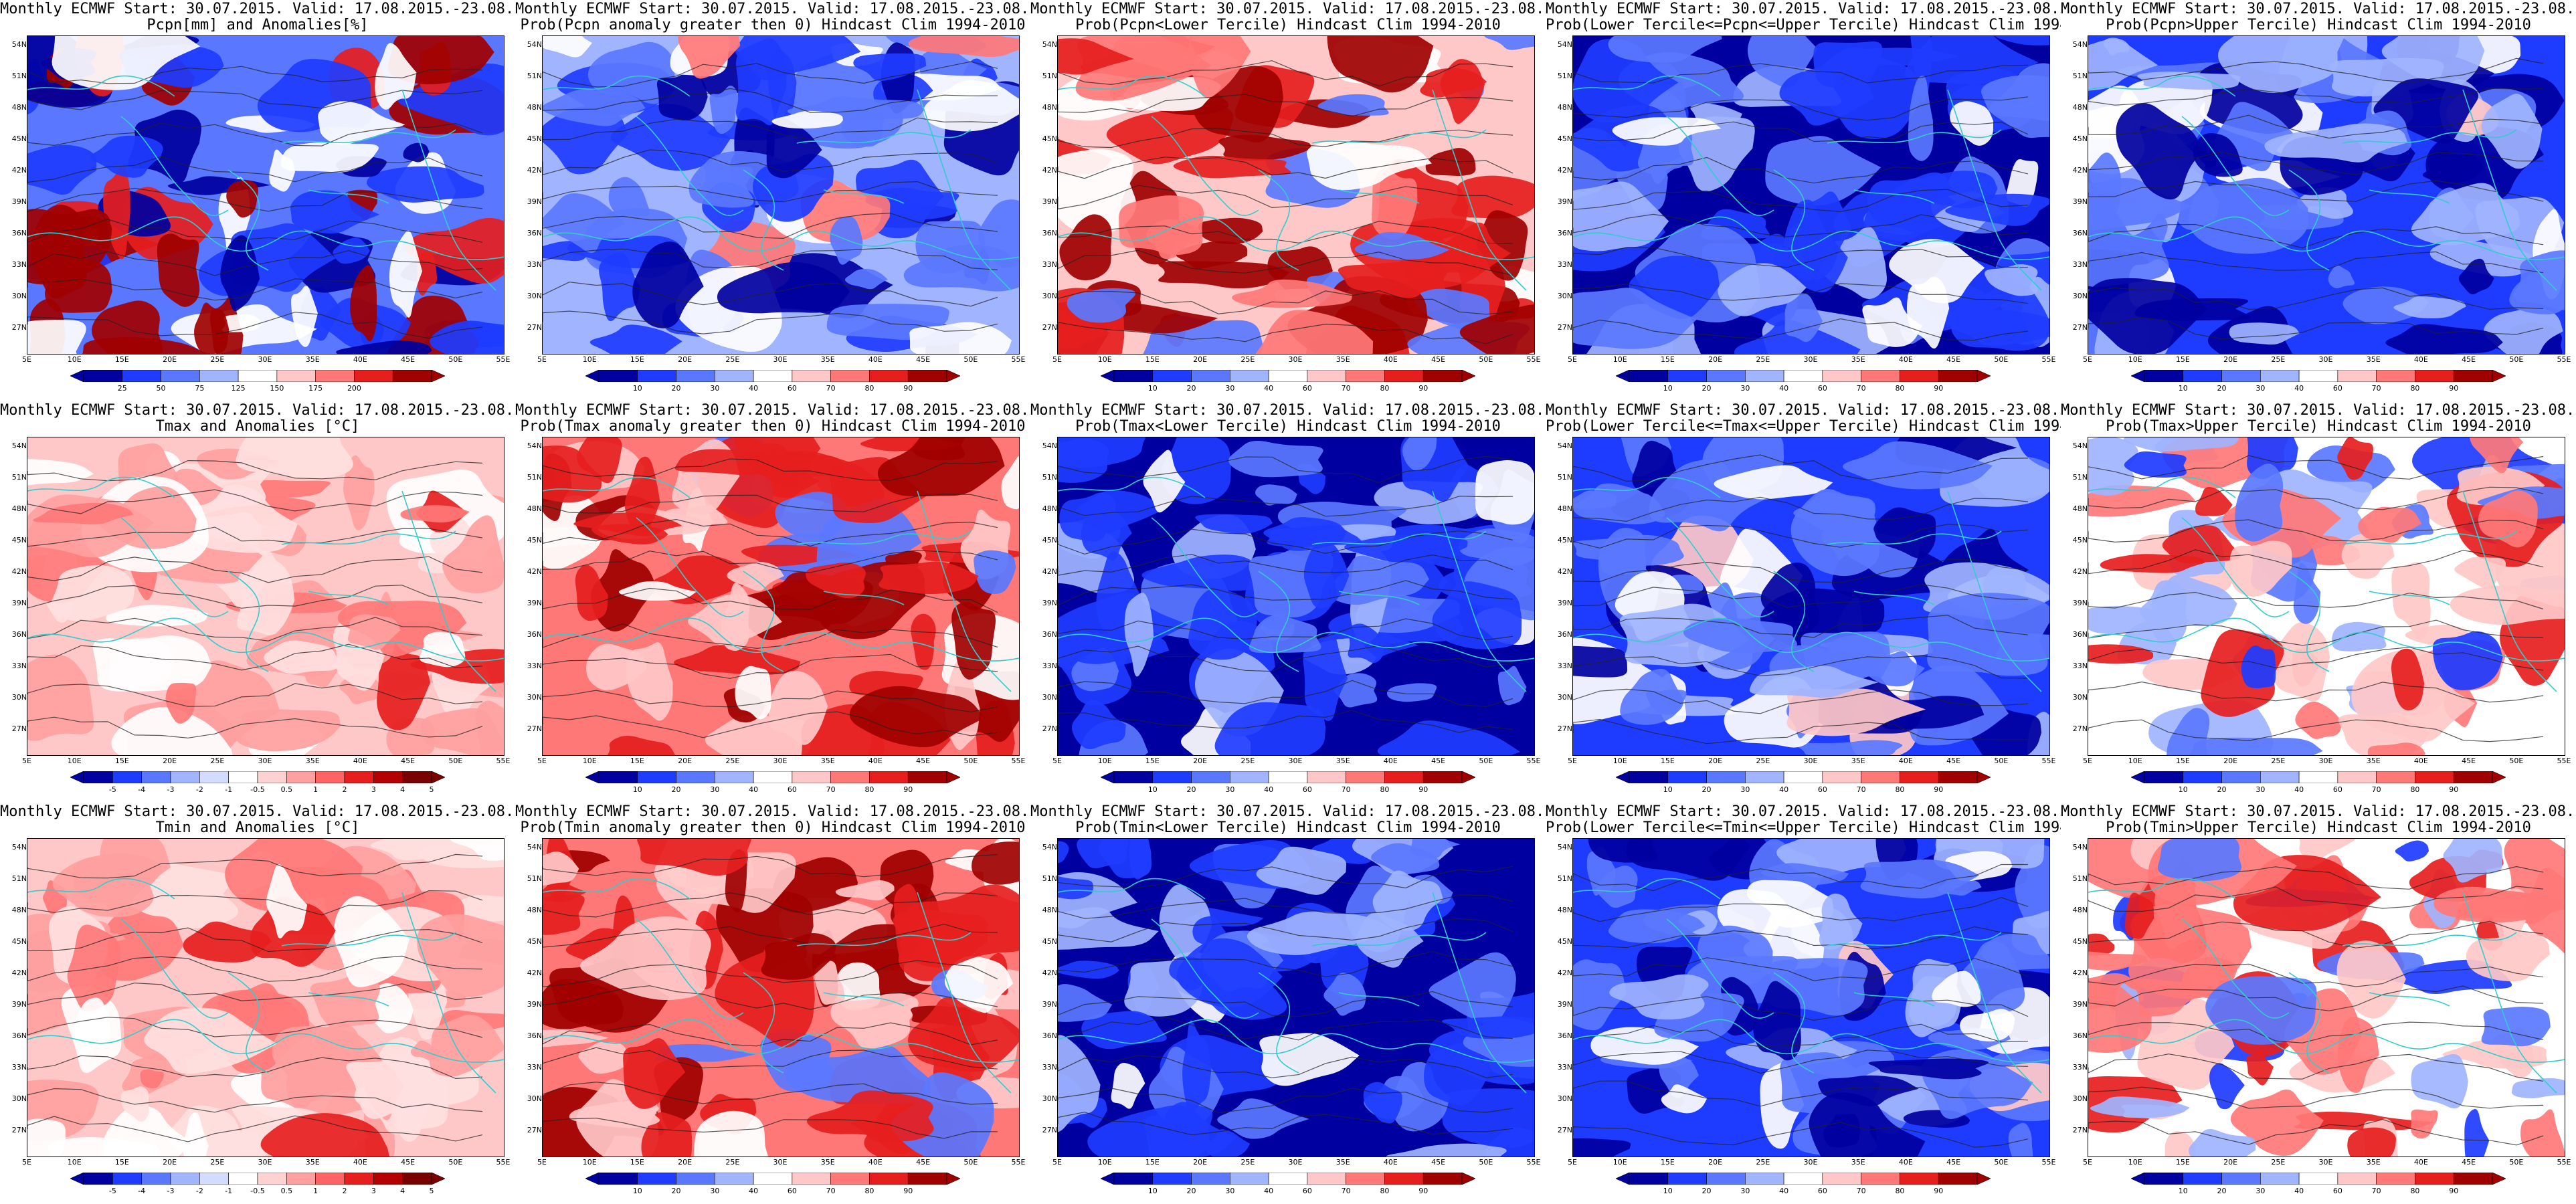 The width and height of the screenshot is (2576, 1204). I want to click on longitude-label: 40E, so click(2420, 761).